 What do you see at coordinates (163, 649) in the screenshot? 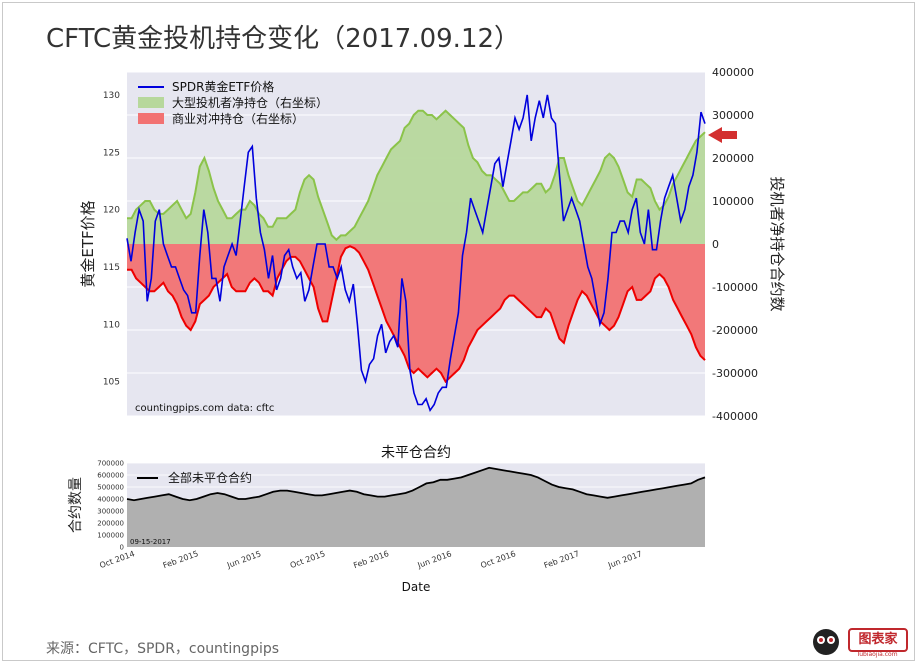
I see `source-note: 来源：CFTC，SPDR，countingpips` at bounding box center [163, 649].